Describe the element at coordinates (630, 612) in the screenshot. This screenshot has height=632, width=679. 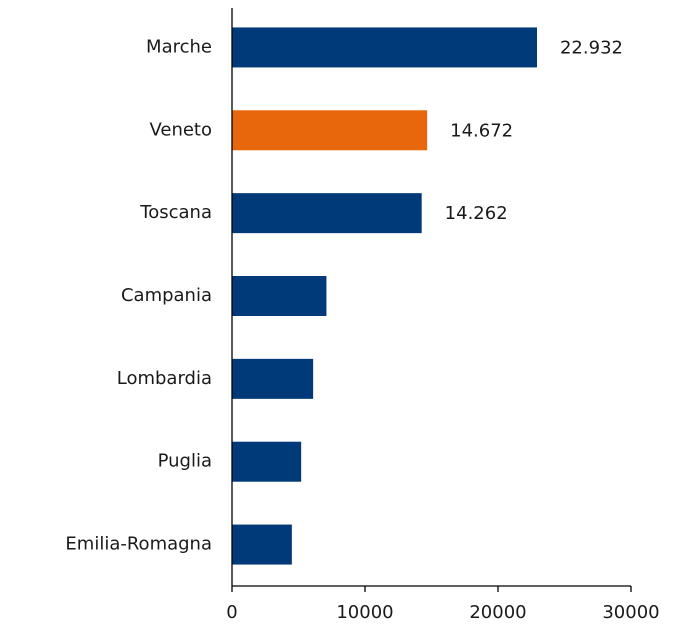
I see `x-tick-label: 30000` at that location.